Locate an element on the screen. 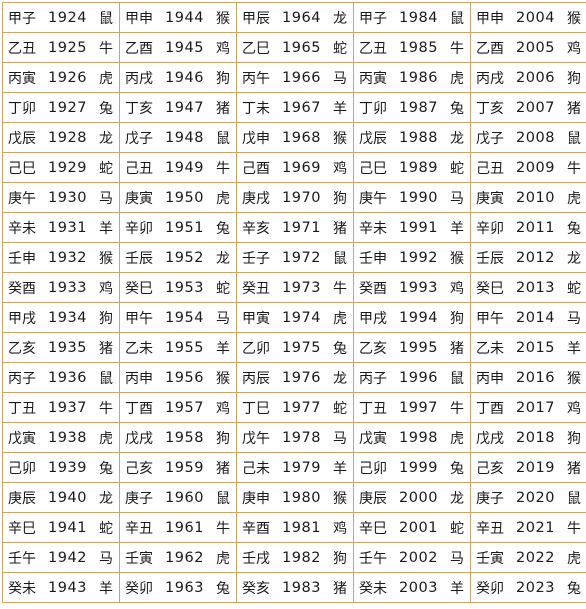 The image size is (586, 609). year-number: 1949 is located at coordinates (184, 168).